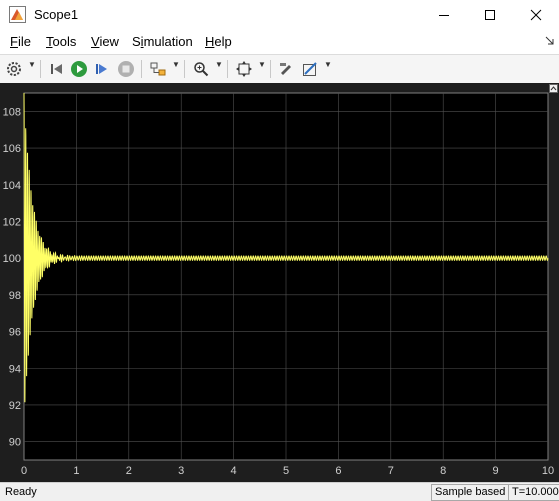  I want to click on x-tick-label: 0, so click(24, 471).